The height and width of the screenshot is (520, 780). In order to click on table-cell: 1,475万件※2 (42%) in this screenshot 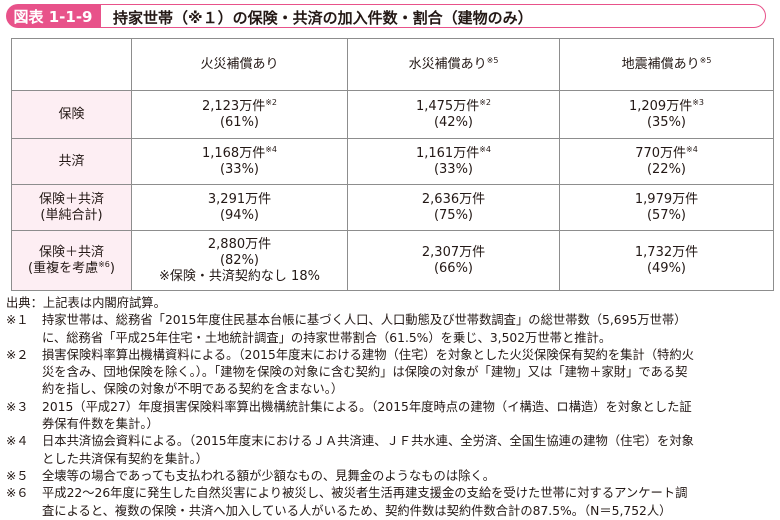, I will do `click(453, 114)`.